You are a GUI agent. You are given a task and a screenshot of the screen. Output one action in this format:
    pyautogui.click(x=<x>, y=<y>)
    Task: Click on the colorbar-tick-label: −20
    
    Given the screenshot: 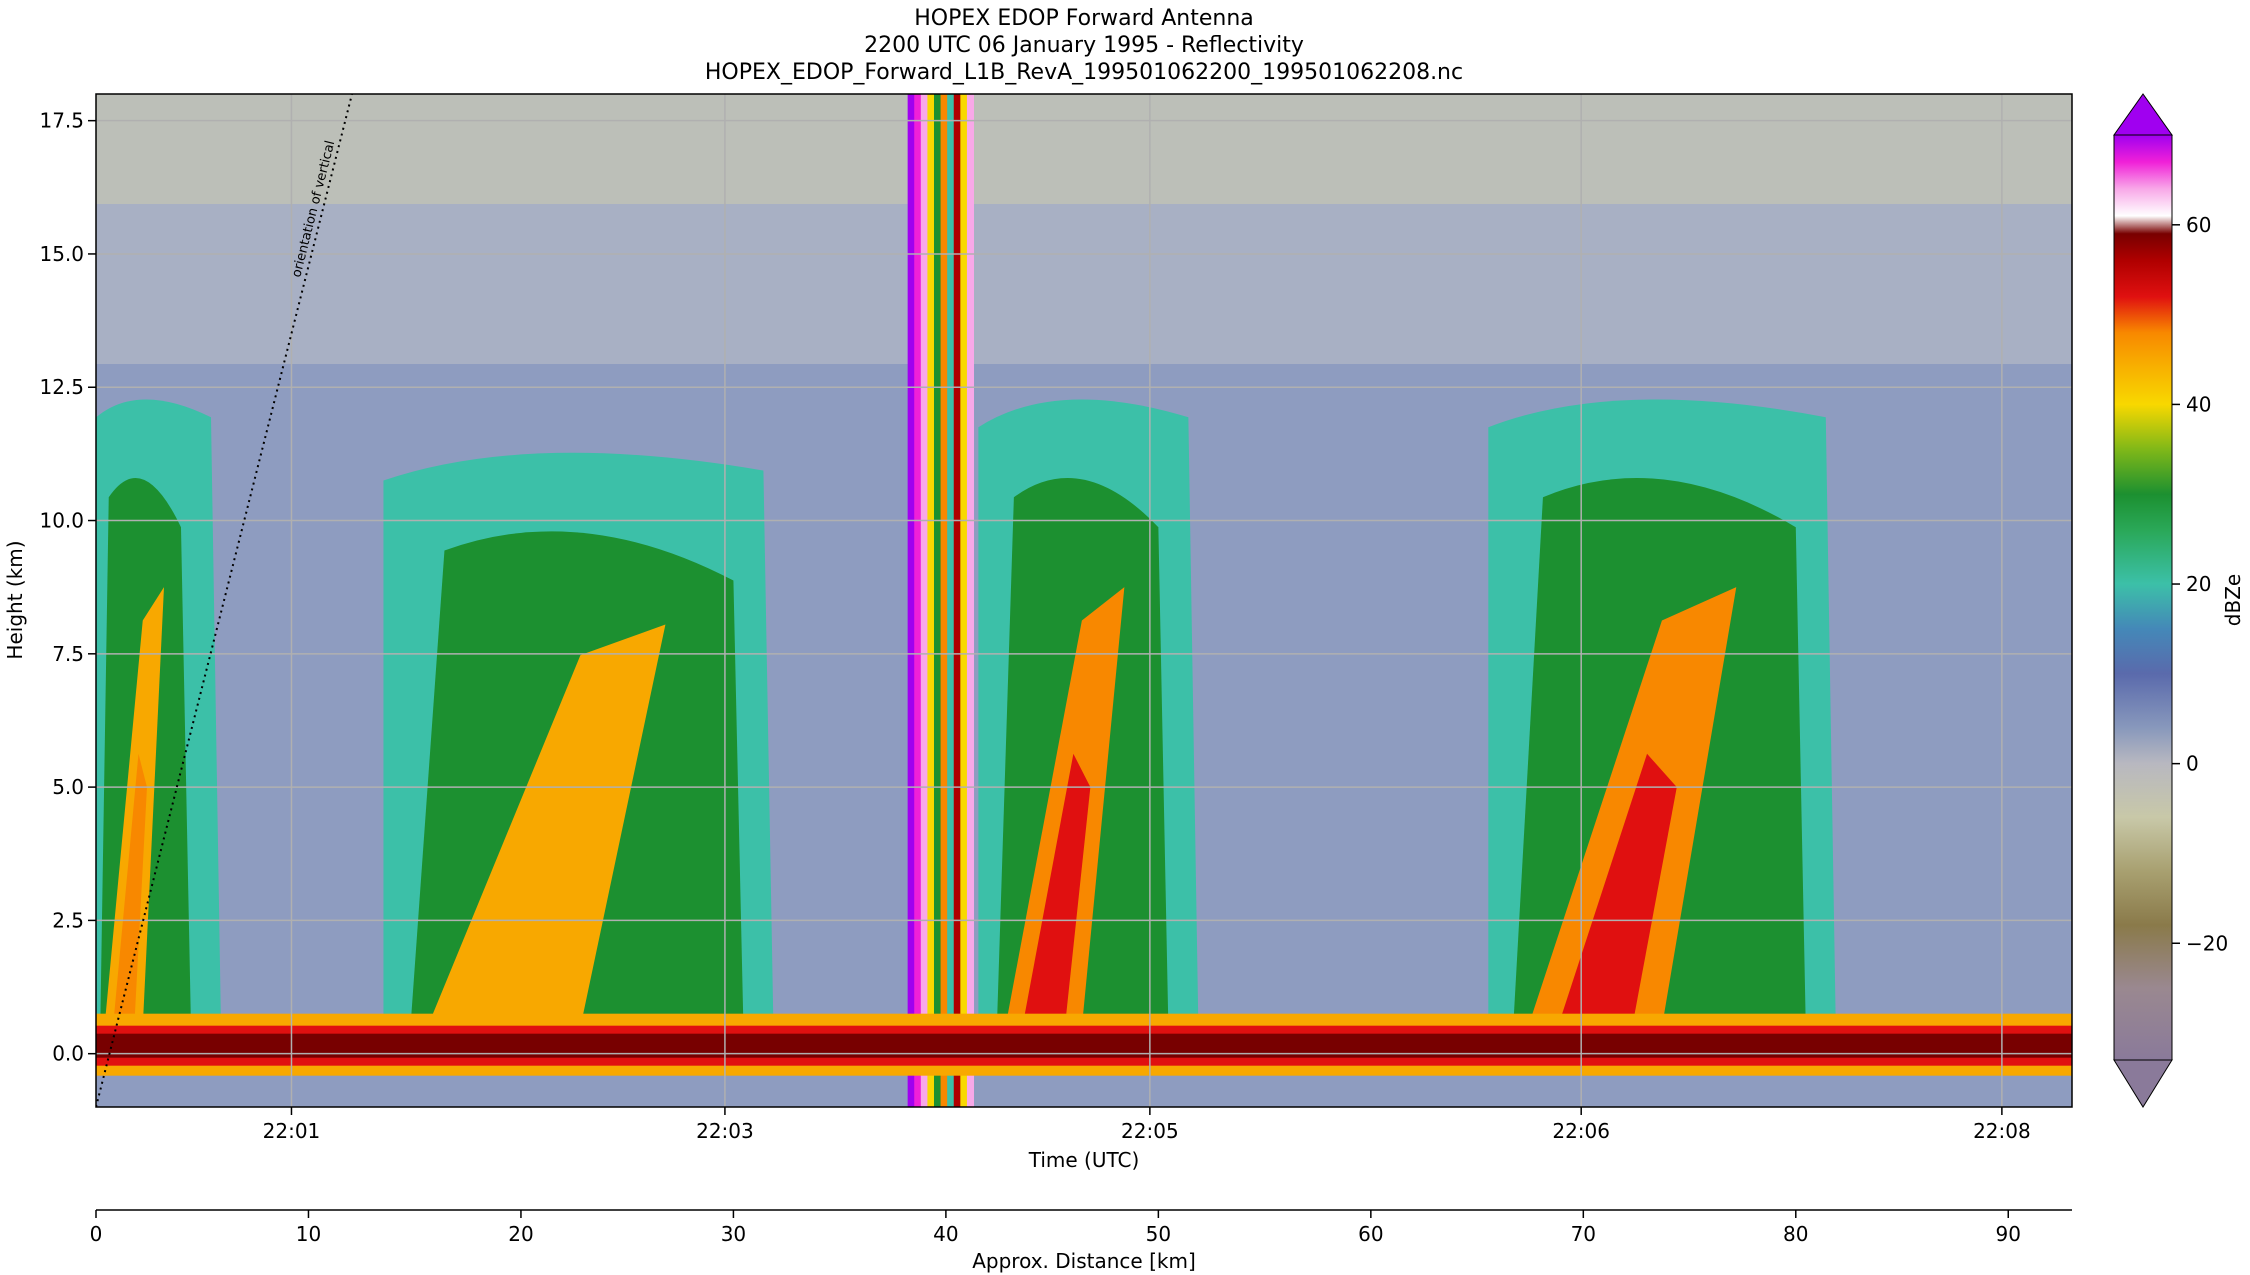 What is the action you would take?
    pyautogui.click(x=2207, y=943)
    